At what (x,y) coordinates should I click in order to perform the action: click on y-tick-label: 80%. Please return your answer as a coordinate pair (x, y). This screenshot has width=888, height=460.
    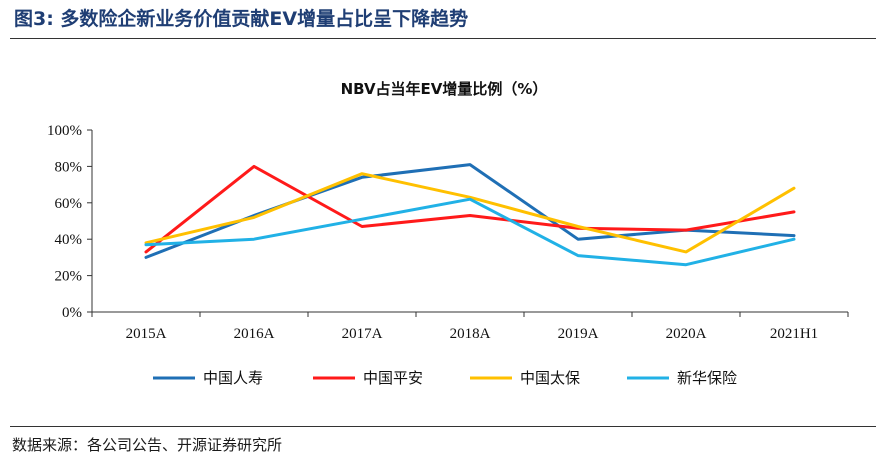
    Looking at the image, I should click on (69, 167).